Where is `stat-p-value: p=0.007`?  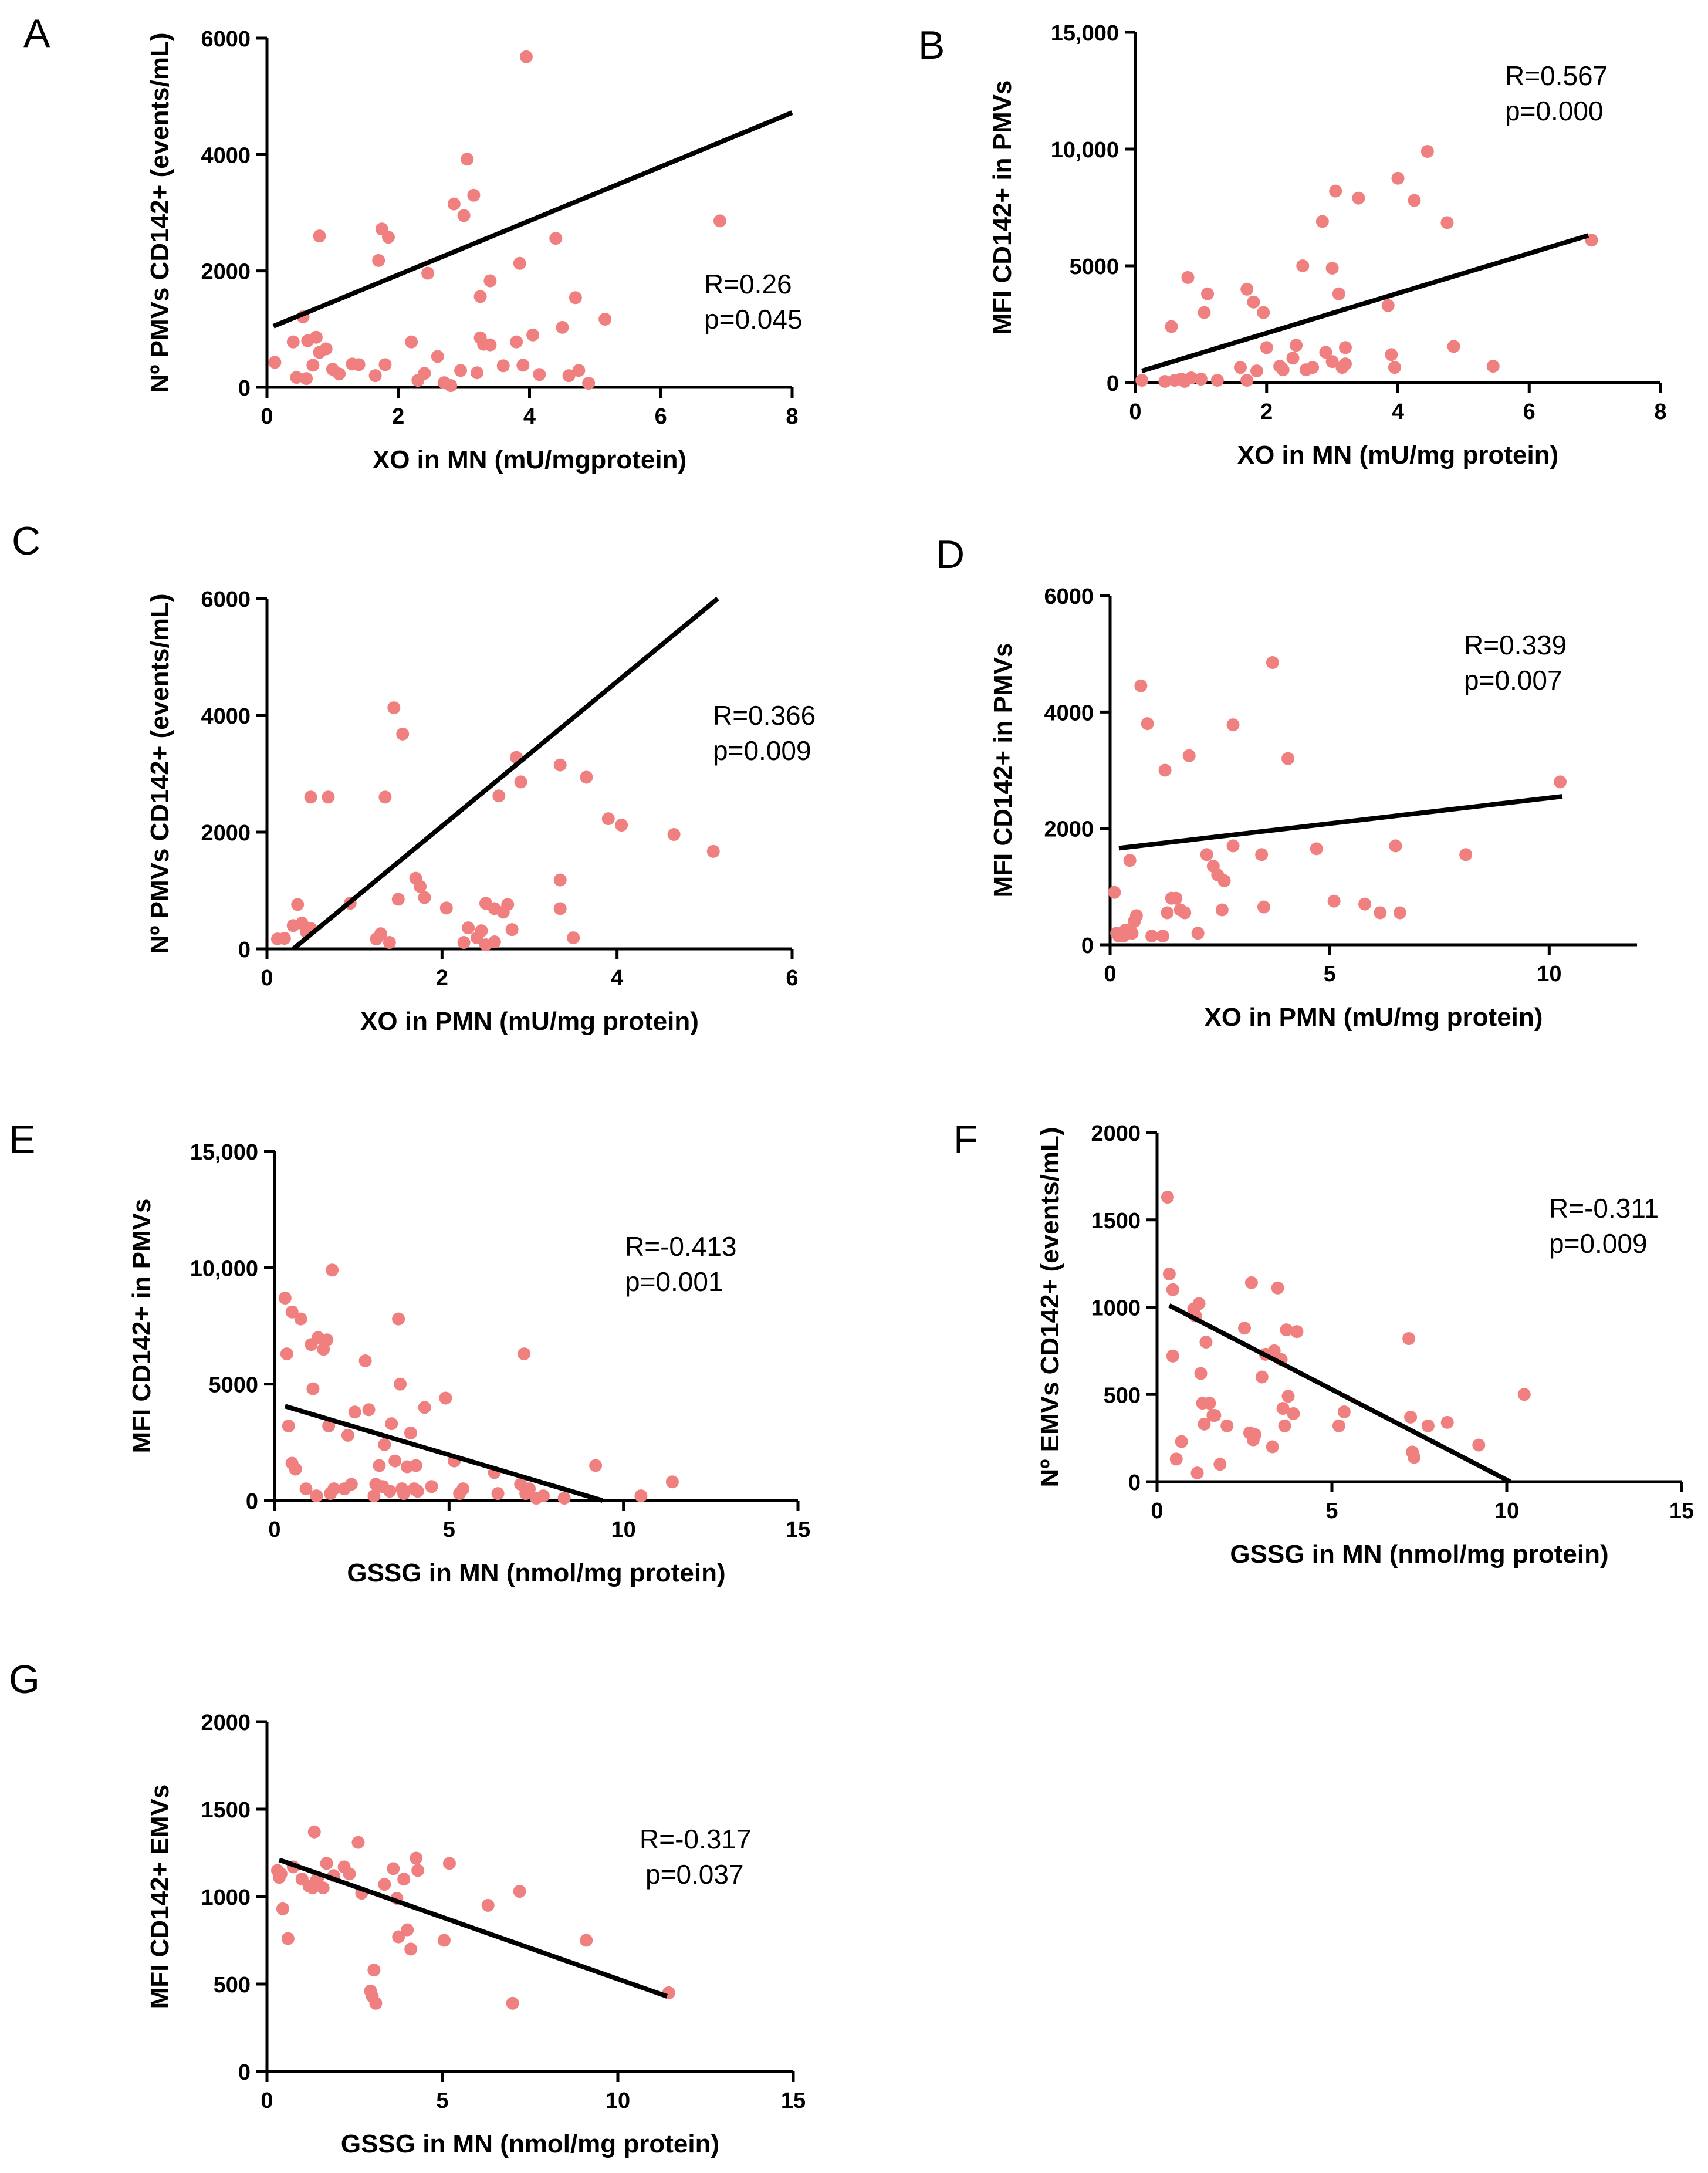
stat-p-value: p=0.007 is located at coordinates (1513, 680).